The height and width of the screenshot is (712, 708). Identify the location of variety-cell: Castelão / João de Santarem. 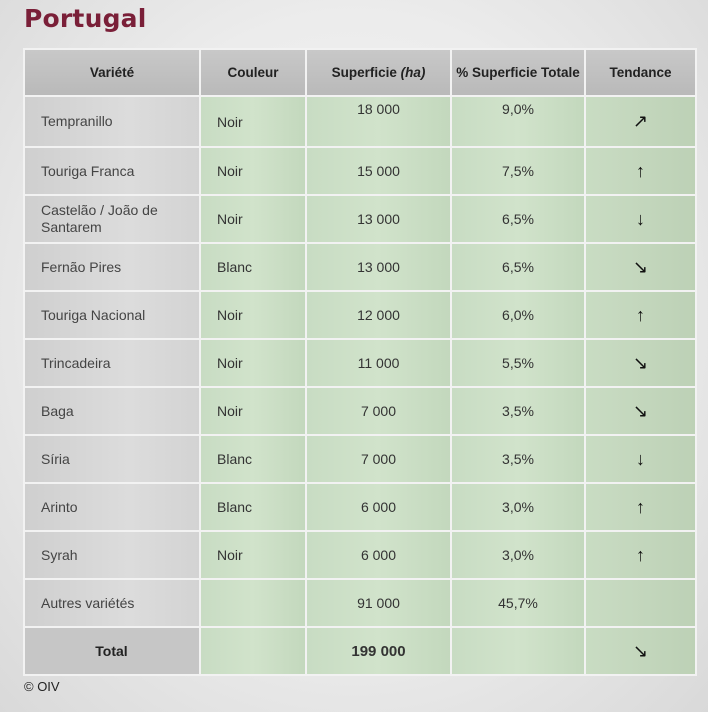
(112, 219).